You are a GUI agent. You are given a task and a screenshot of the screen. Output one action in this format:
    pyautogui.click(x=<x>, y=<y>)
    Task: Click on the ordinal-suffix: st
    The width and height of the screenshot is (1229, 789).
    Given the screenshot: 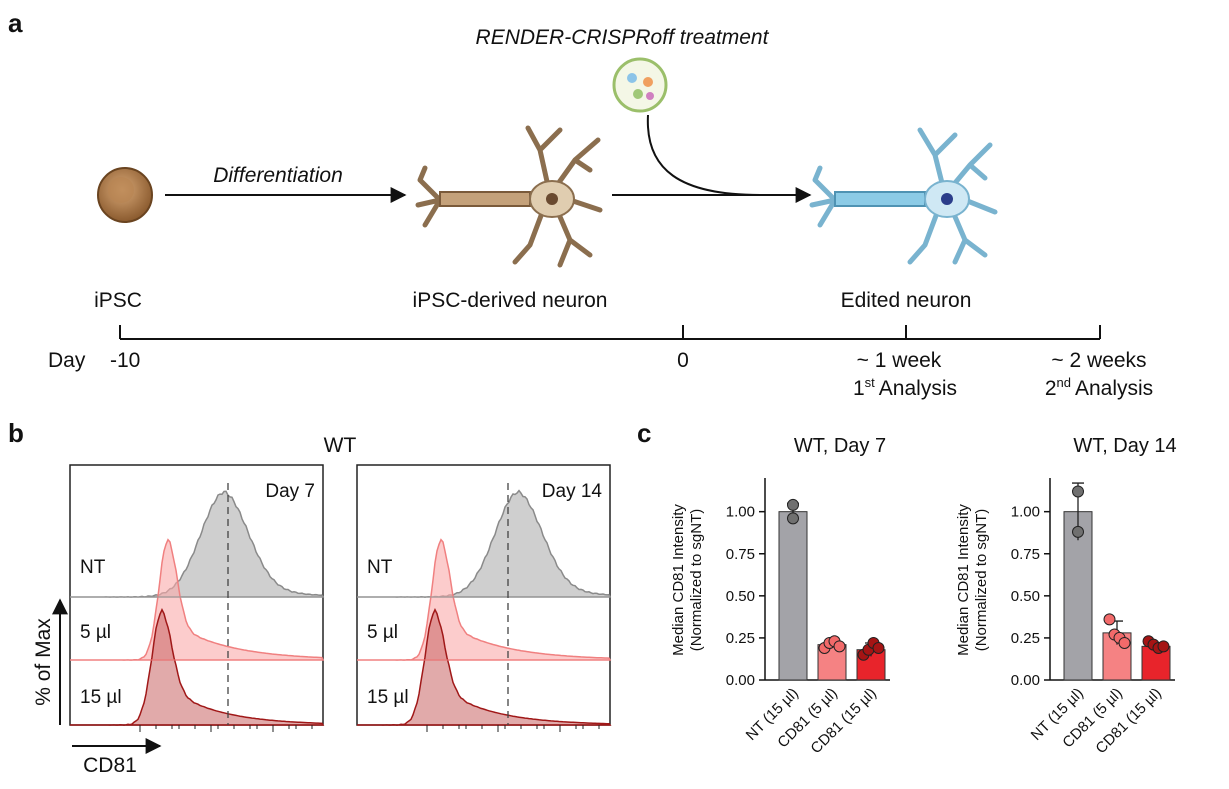 What is the action you would take?
    pyautogui.click(x=870, y=382)
    